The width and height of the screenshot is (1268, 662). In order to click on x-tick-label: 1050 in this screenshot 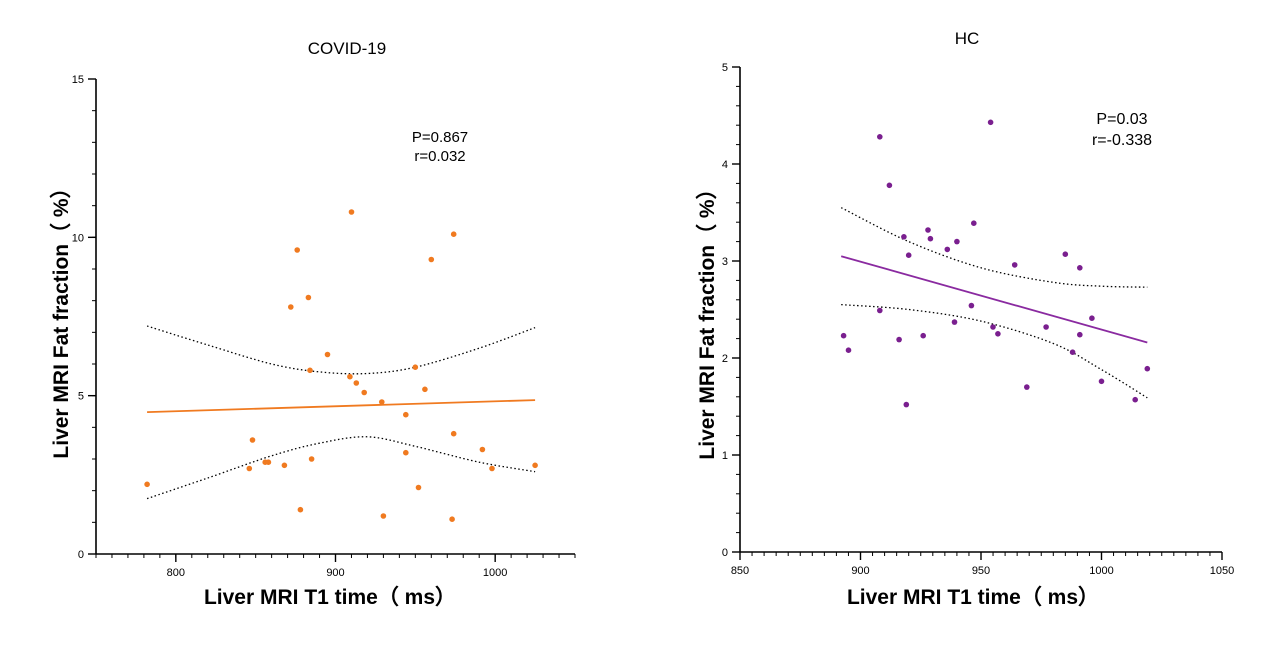, I will do `click(1222, 571)`.